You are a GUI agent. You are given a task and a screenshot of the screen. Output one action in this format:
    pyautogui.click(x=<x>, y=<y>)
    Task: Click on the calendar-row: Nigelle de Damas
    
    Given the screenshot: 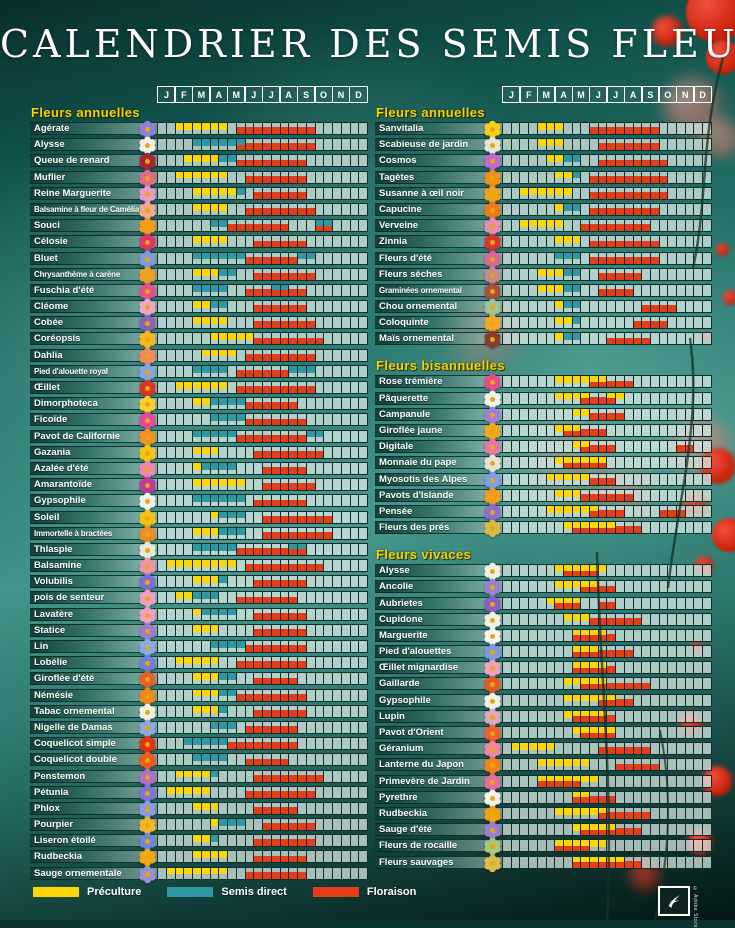 What is the action you would take?
    pyautogui.click(x=199, y=728)
    